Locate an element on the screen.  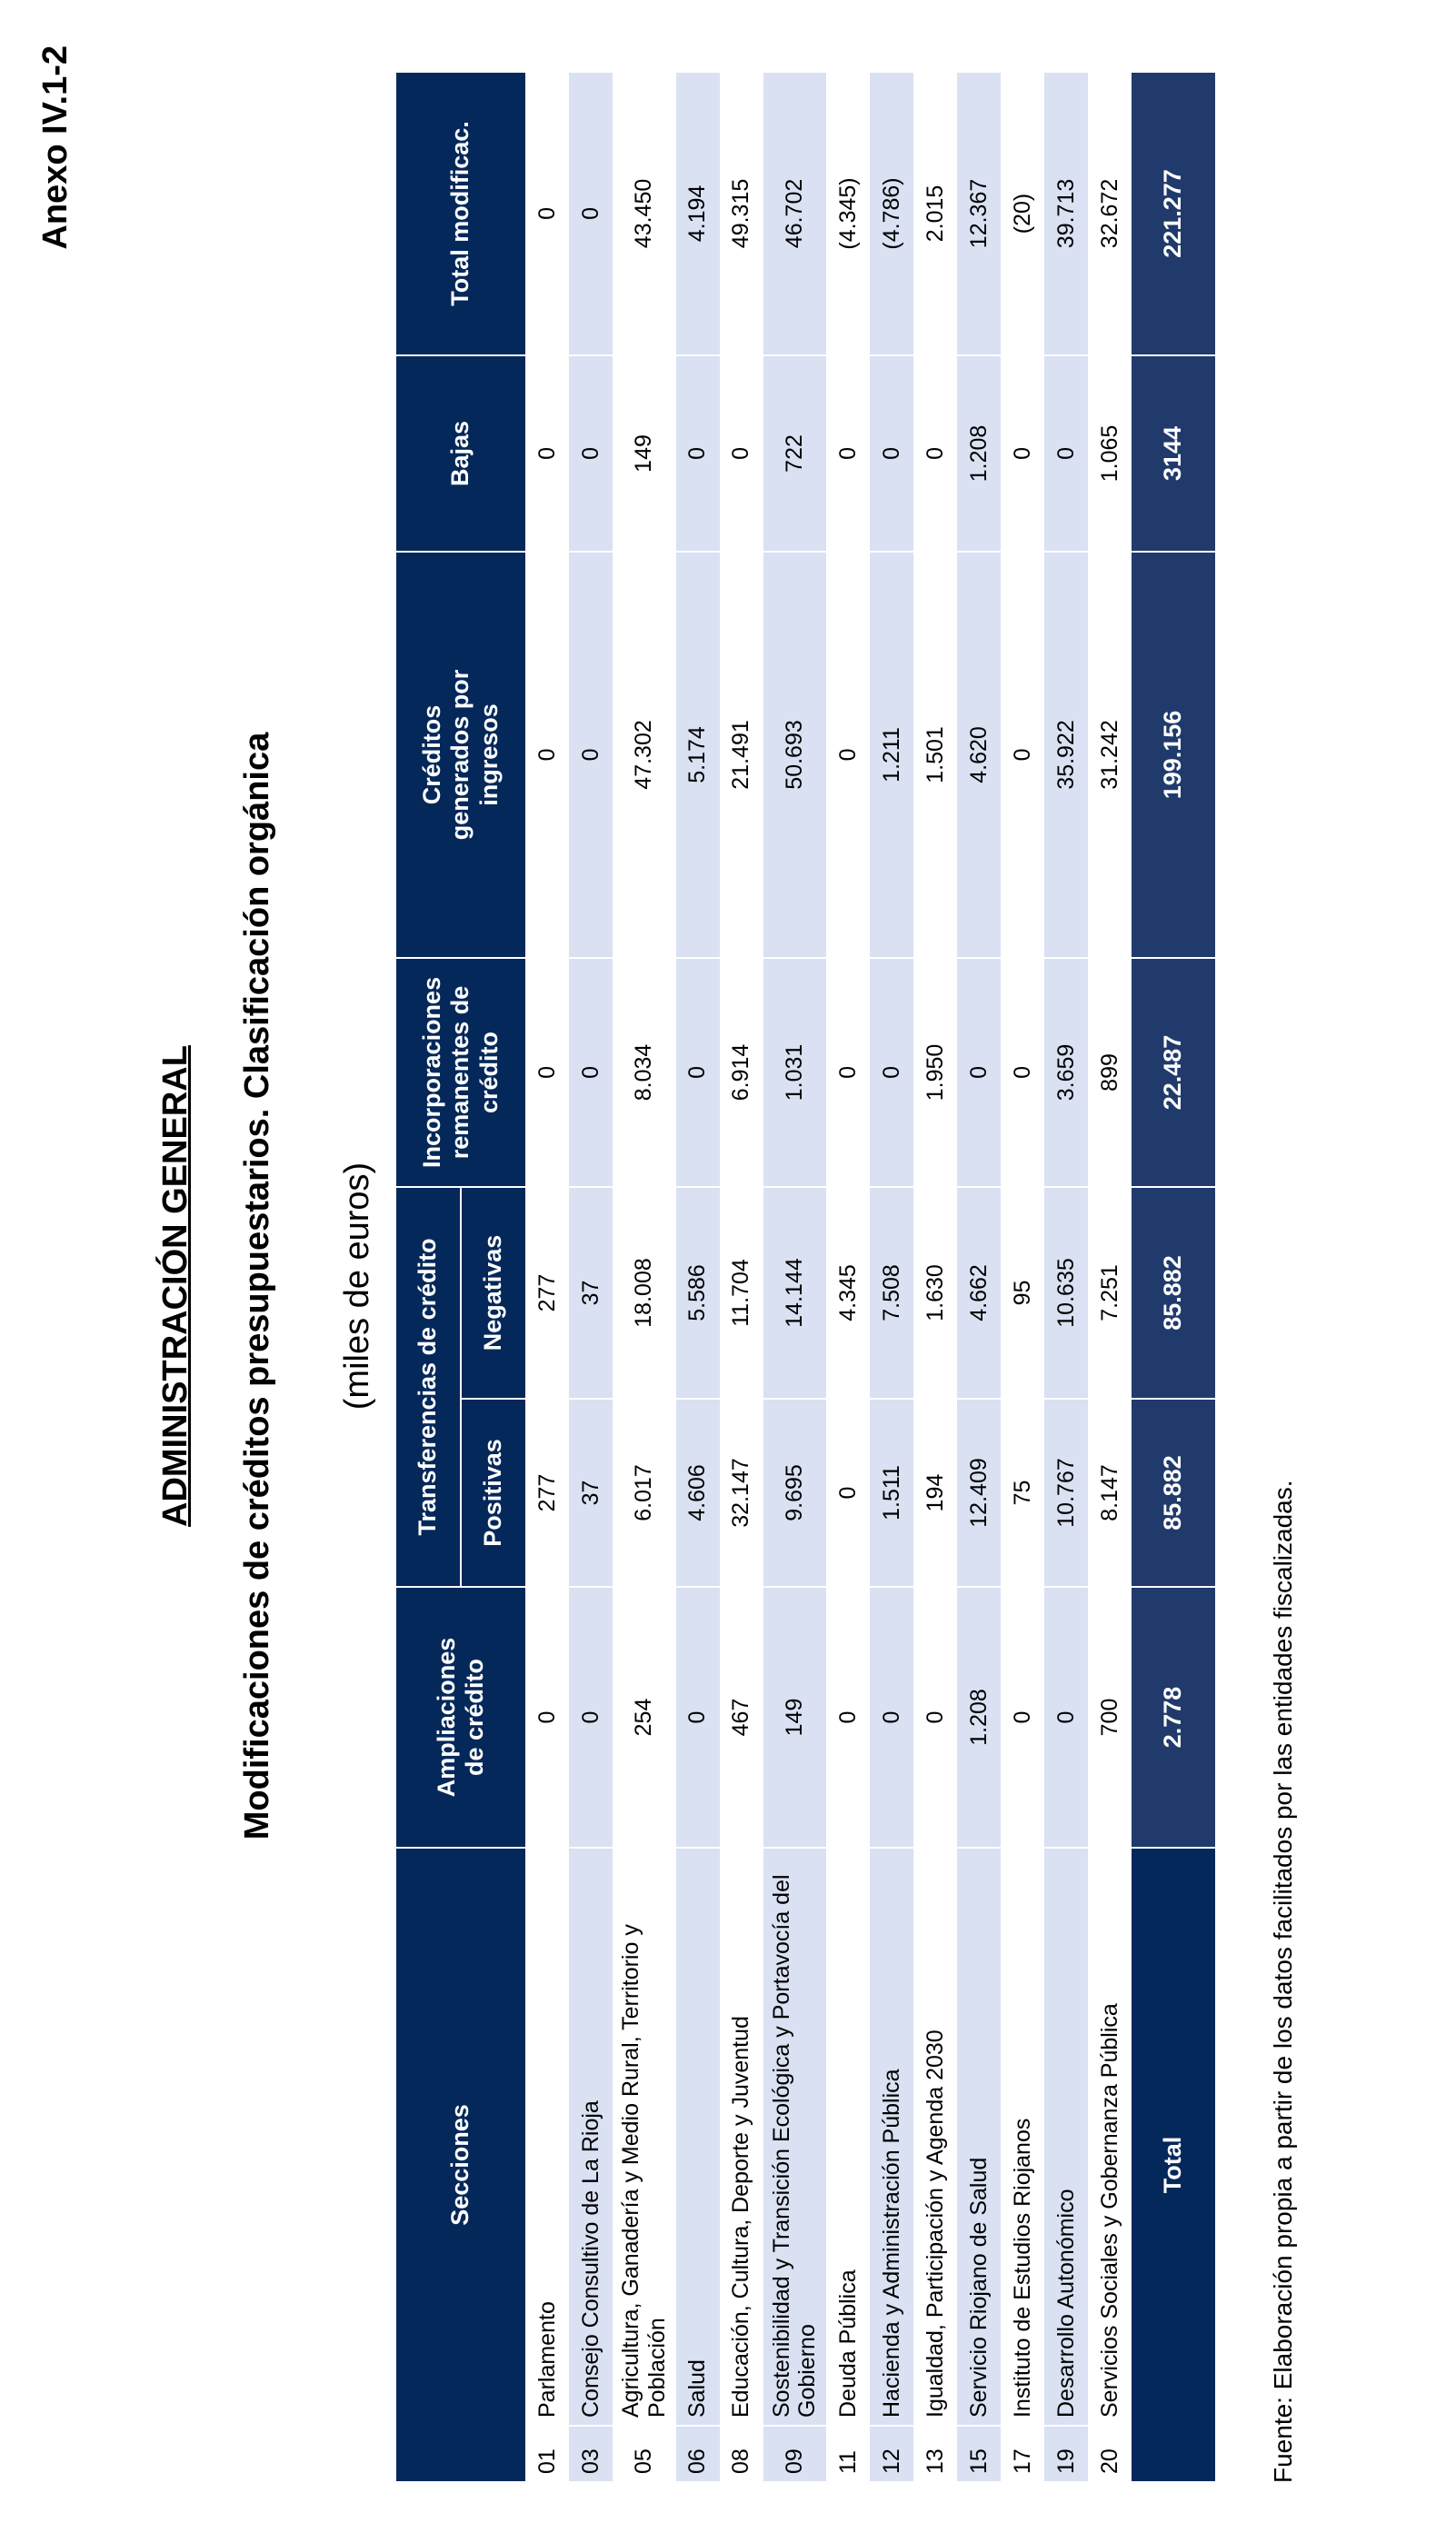
section-code: 12 is located at coordinates (891, 2454).